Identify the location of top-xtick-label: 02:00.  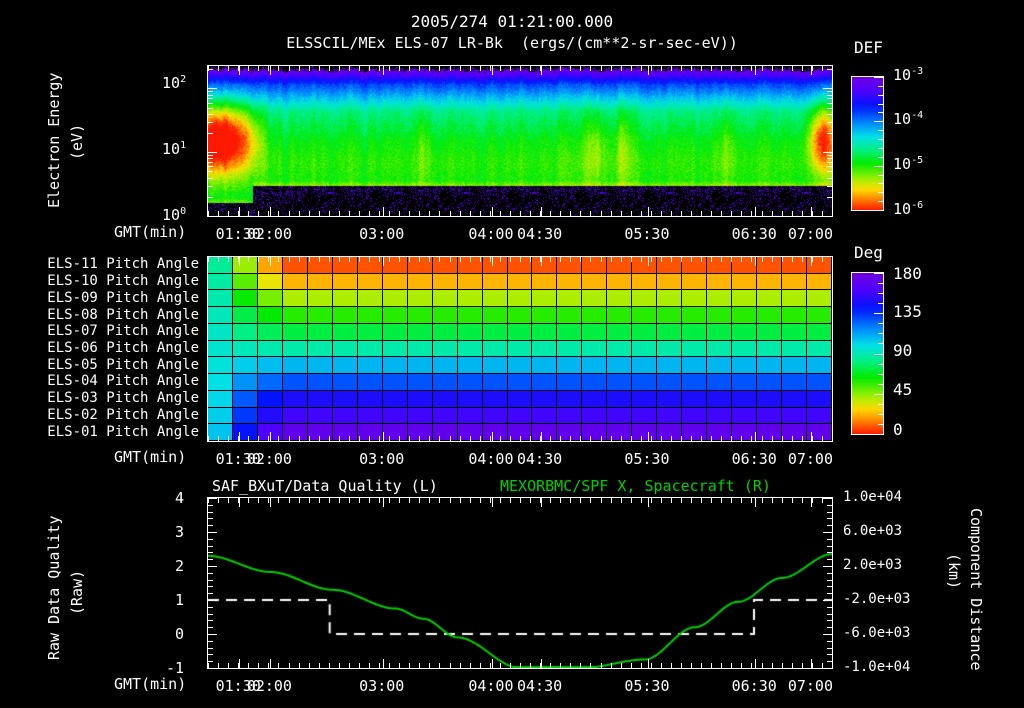
(269, 234).